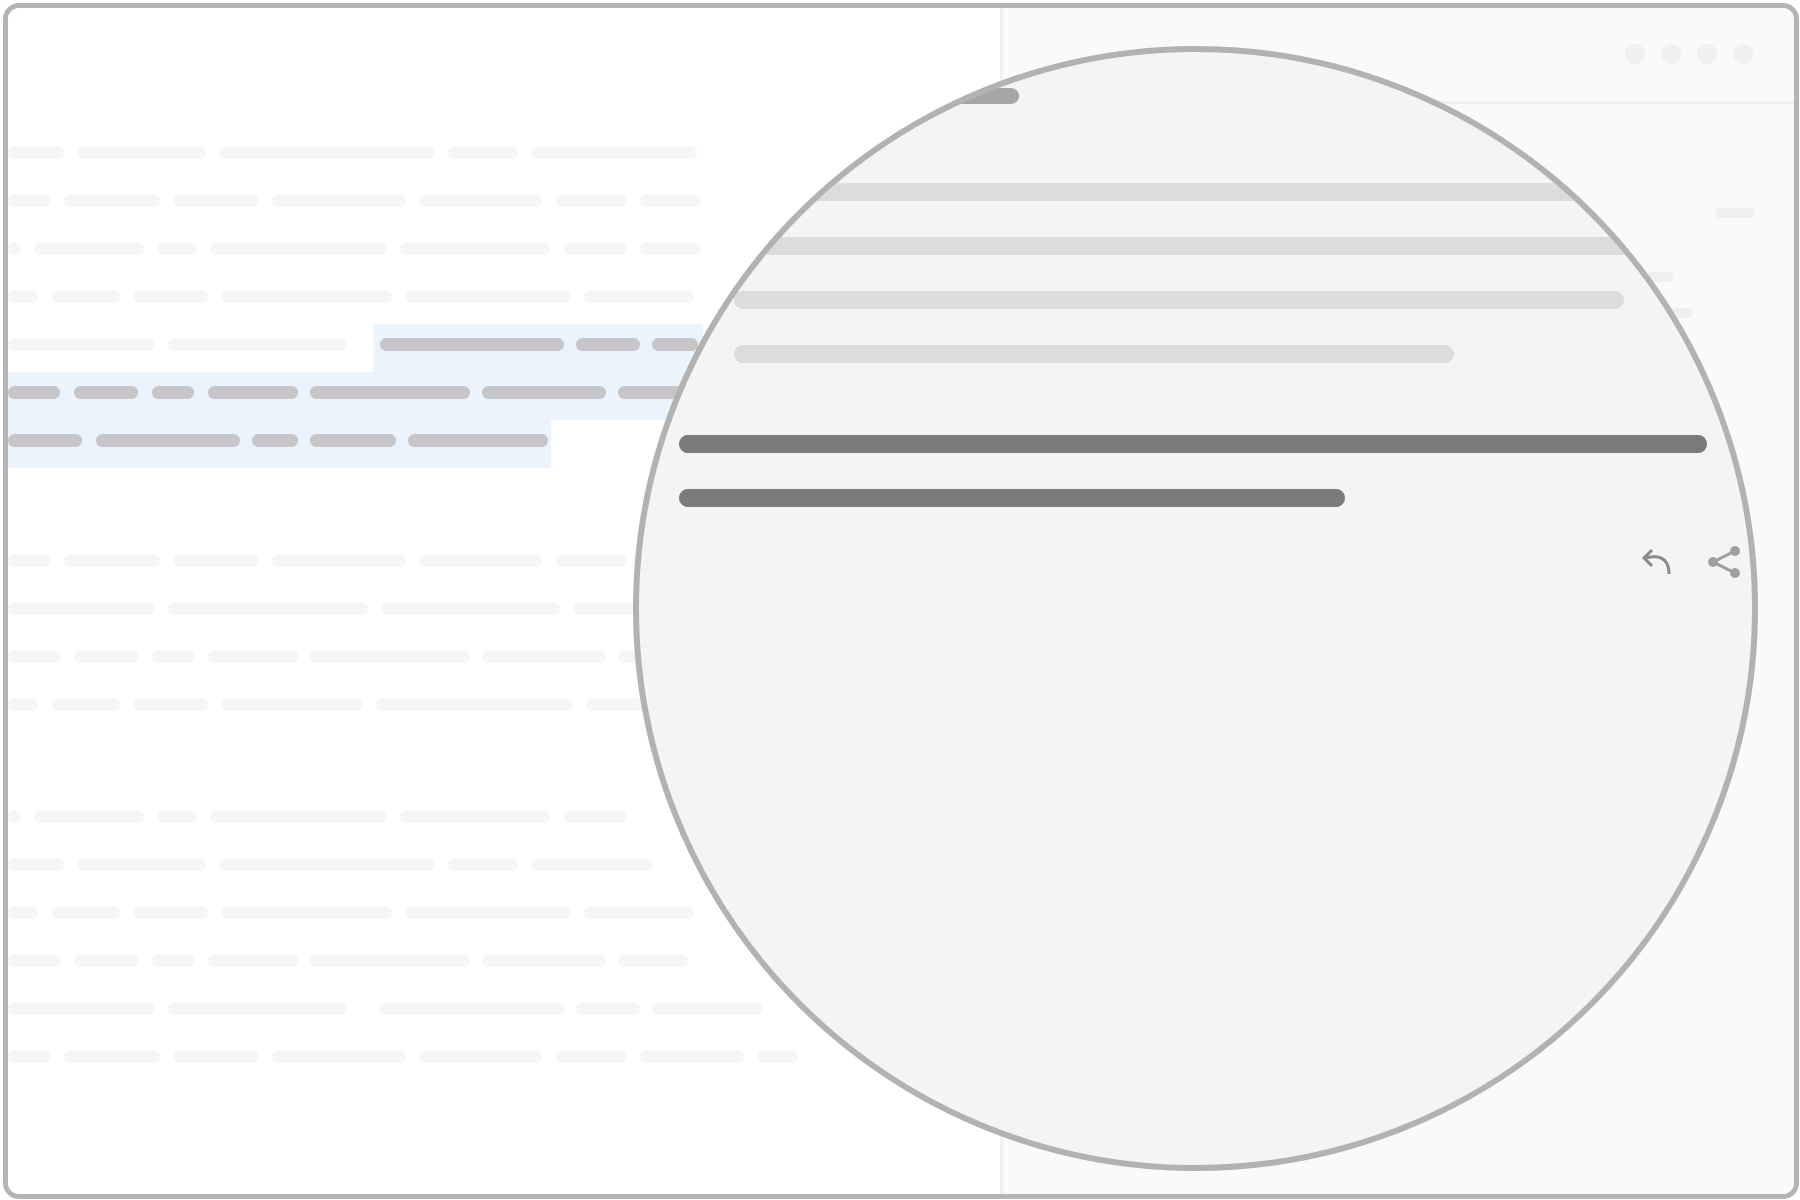 The width and height of the screenshot is (1800, 1200). I want to click on reply-icon, so click(1659, 564).